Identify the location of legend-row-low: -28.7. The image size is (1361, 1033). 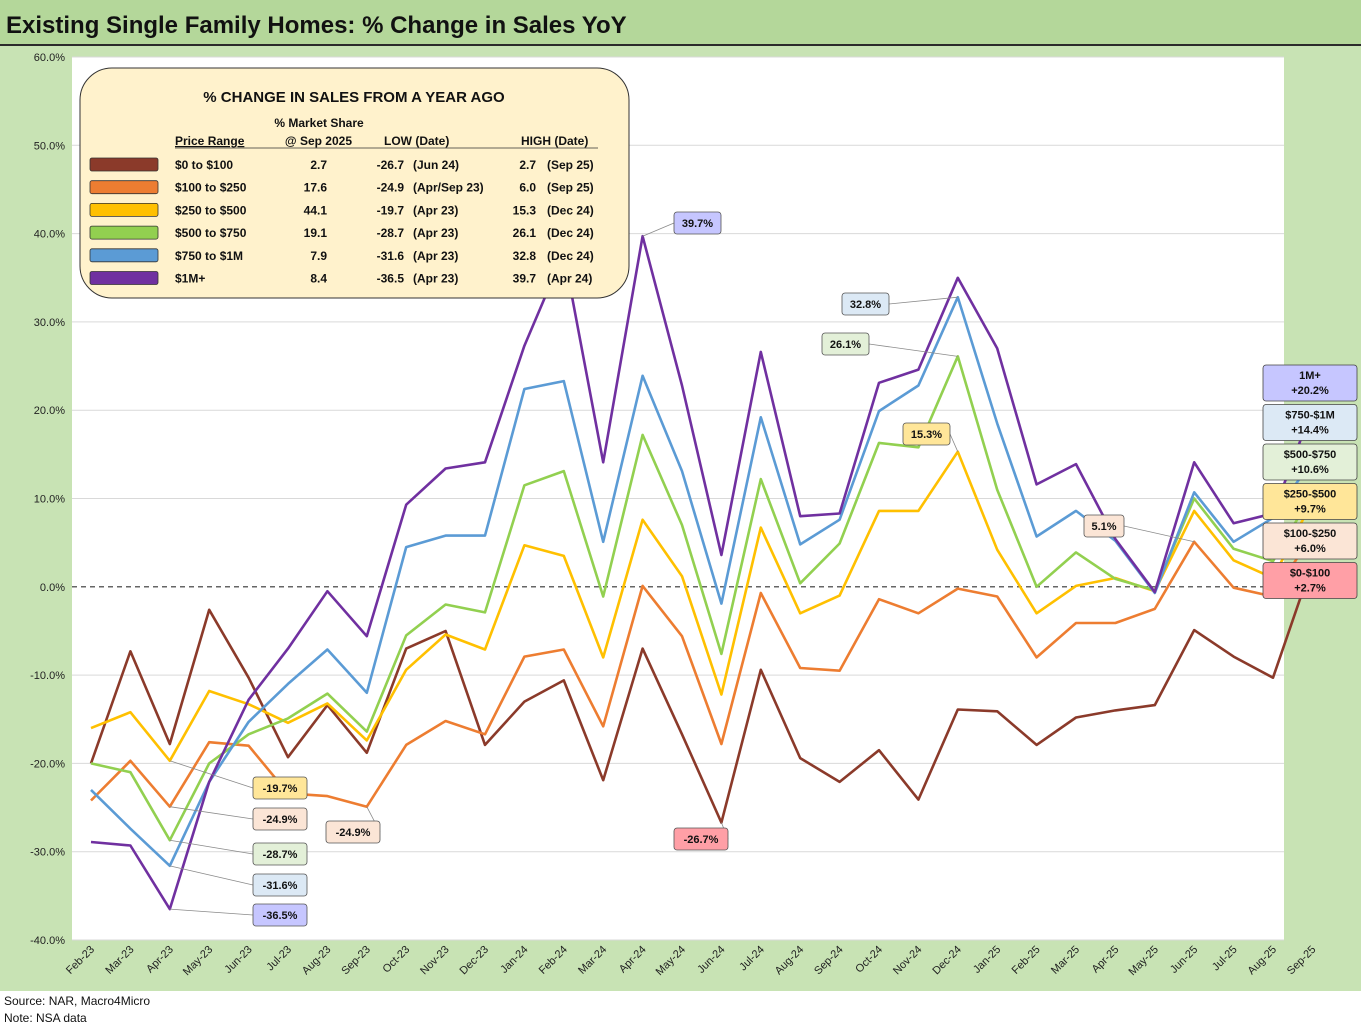
(391, 233).